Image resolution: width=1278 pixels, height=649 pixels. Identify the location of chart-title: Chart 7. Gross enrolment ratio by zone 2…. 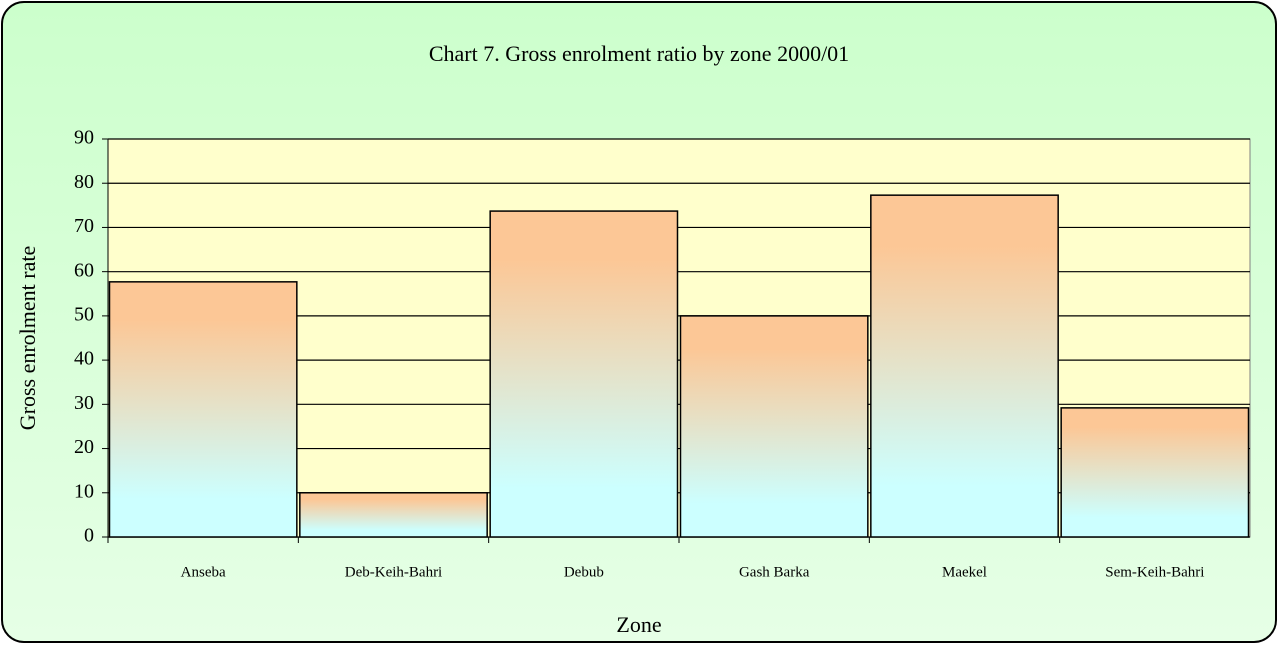
(639, 53).